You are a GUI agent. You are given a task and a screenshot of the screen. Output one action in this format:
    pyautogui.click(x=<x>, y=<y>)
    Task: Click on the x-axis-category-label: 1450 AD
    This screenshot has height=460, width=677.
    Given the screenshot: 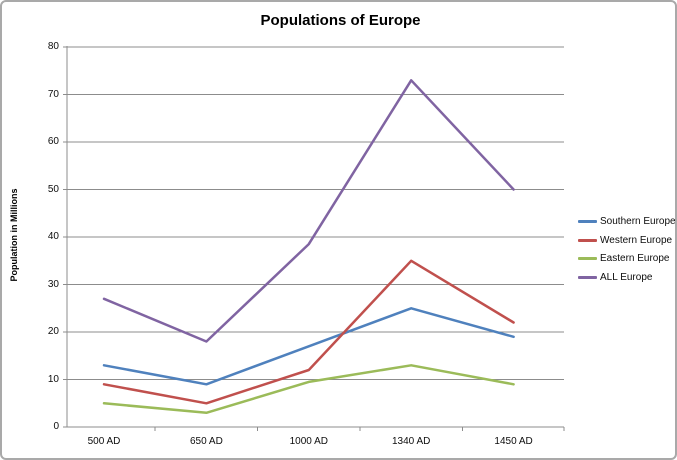 What is the action you would take?
    pyautogui.click(x=513, y=441)
    